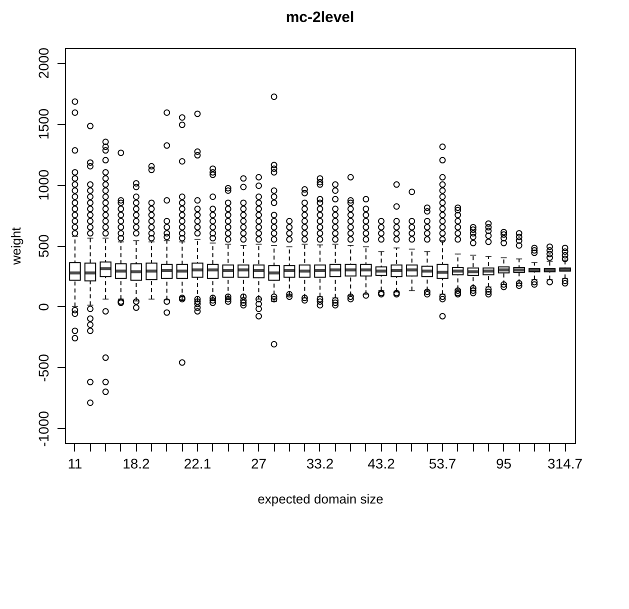 This screenshot has width=629, height=609. What do you see at coordinates (44, 368) in the screenshot?
I see `y-tick-label: -500` at bounding box center [44, 368].